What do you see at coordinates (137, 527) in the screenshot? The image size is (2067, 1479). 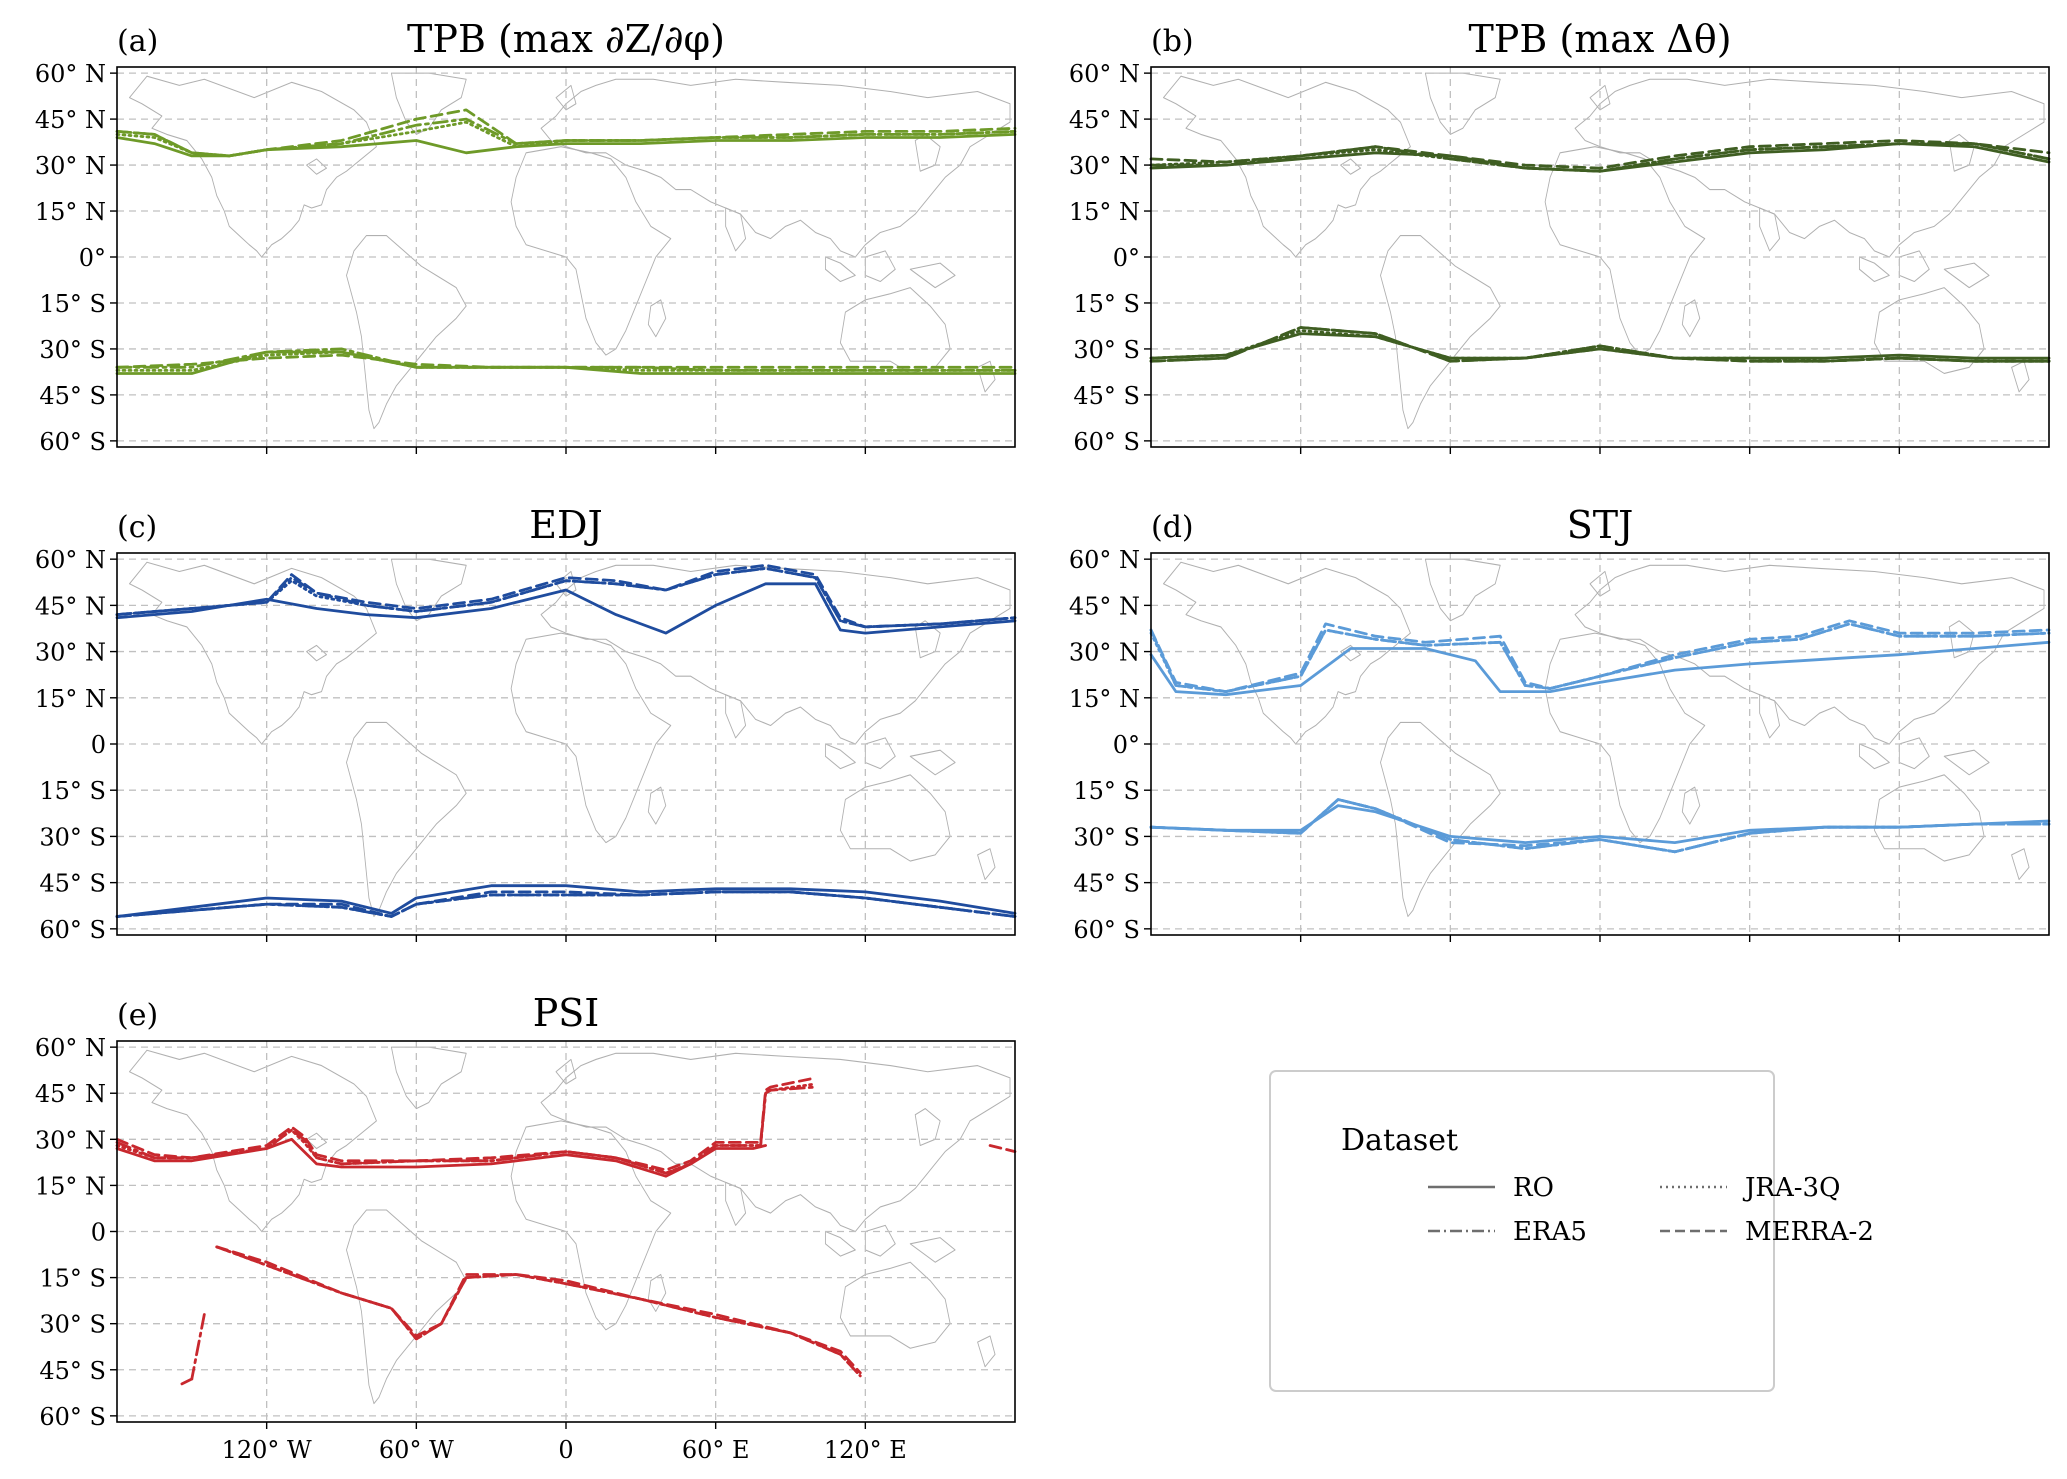 I see `panel-letter: (c)` at bounding box center [137, 527].